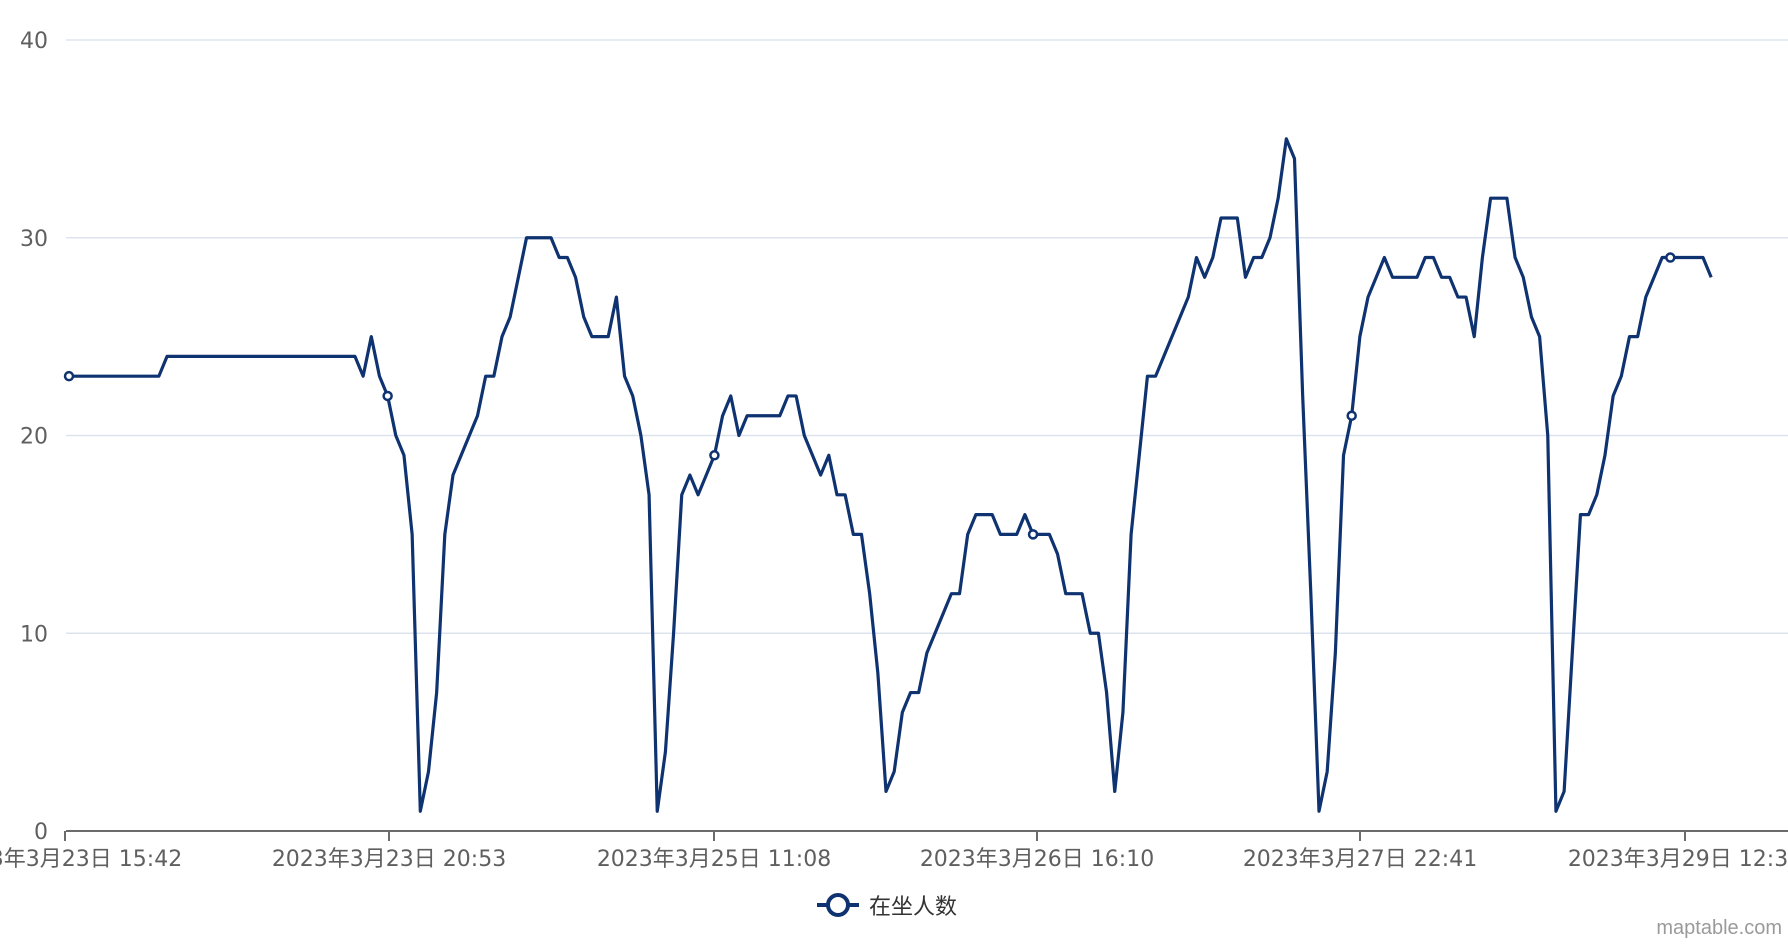 Image resolution: width=1788 pixels, height=950 pixels. Describe the element at coordinates (1360, 859) in the screenshot. I see `x-tick-label: 2023年3月27日 22:41` at that location.